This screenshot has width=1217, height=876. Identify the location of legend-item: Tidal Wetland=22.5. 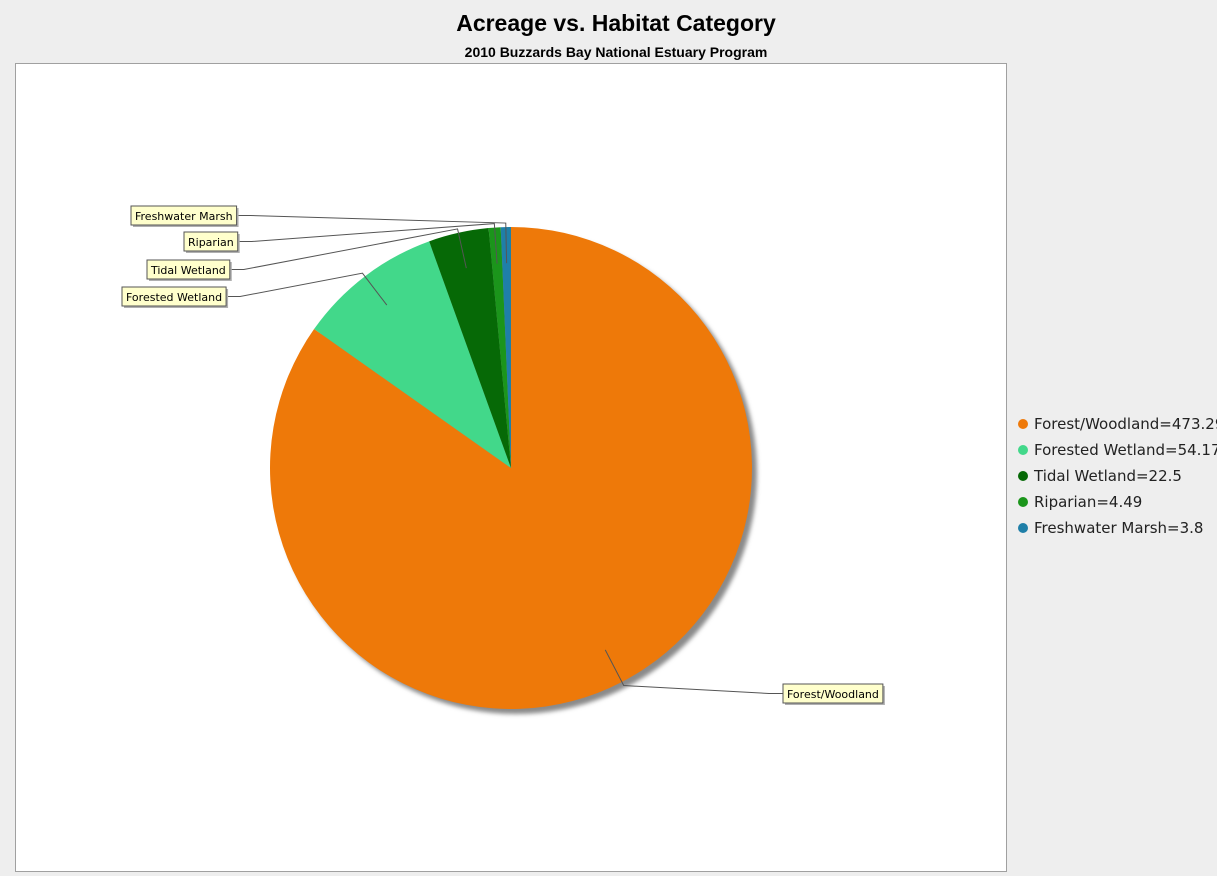
(1117, 476).